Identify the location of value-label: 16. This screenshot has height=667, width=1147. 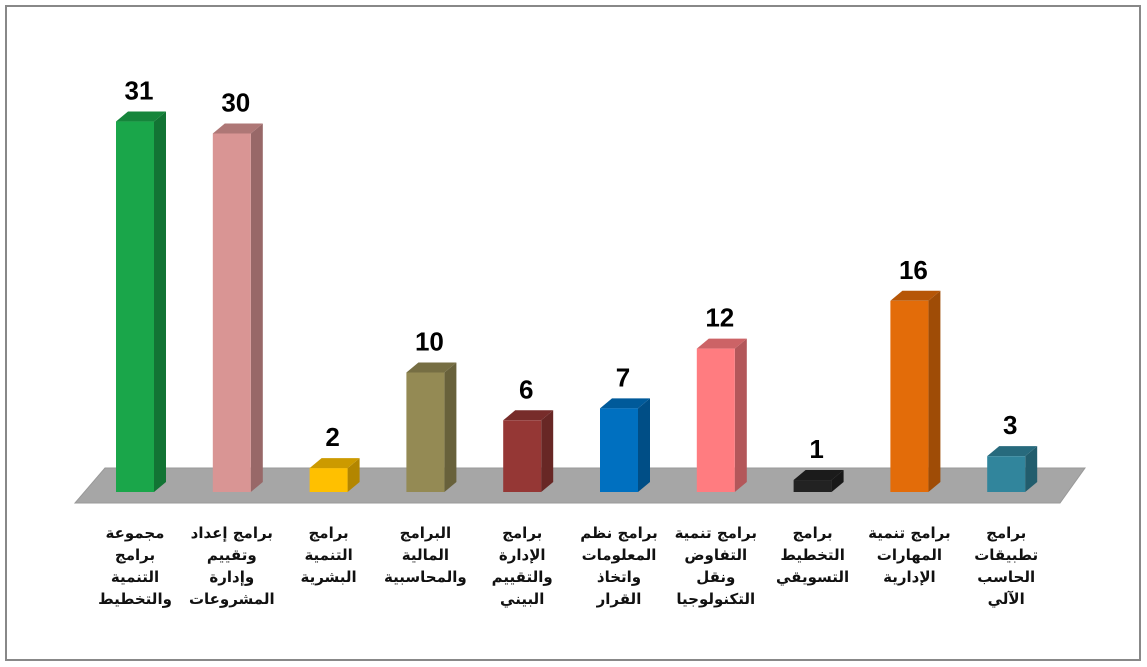
(913, 270).